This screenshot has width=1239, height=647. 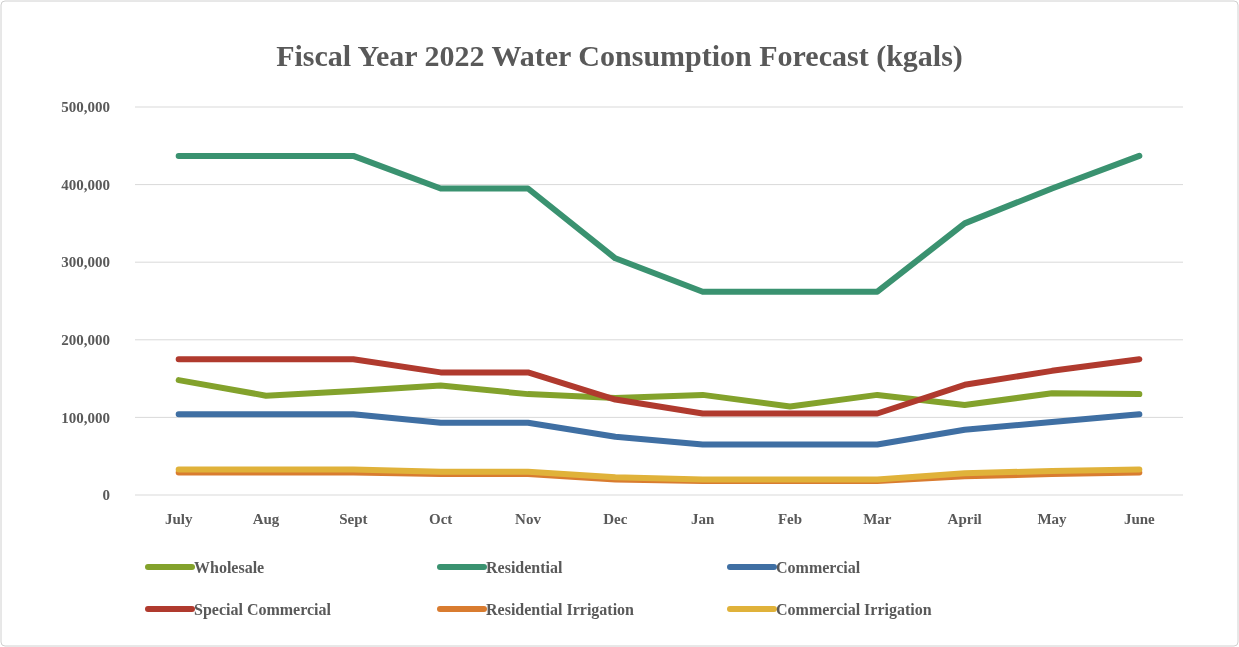 What do you see at coordinates (229, 567) in the screenshot?
I see `legend-label: Wholesale` at bounding box center [229, 567].